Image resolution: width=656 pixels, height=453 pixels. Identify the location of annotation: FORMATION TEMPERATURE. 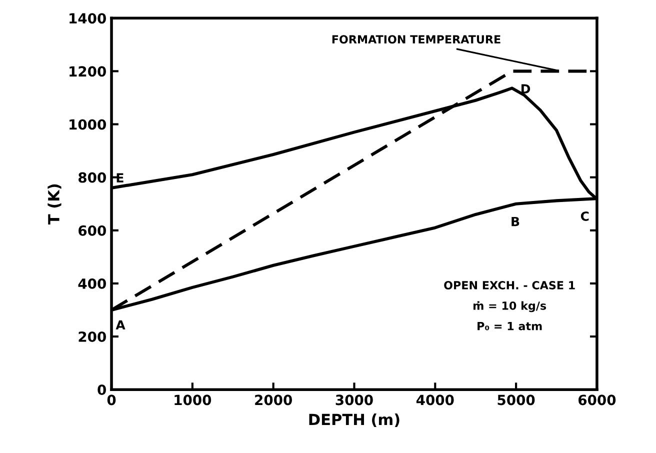
(416, 39).